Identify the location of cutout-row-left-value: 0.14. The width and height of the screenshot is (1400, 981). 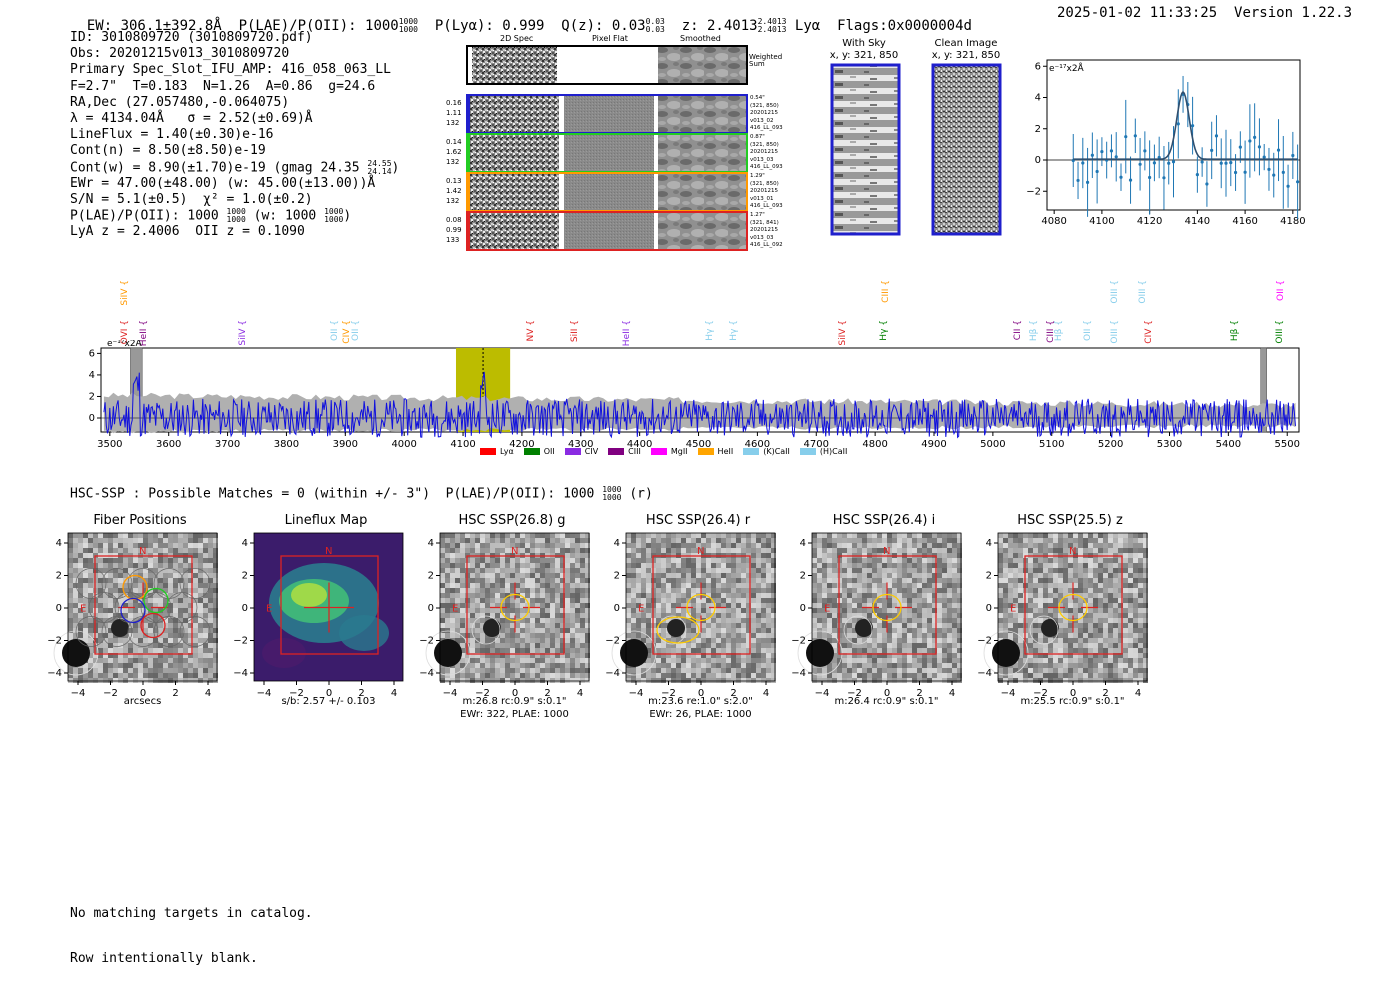
(454, 142).